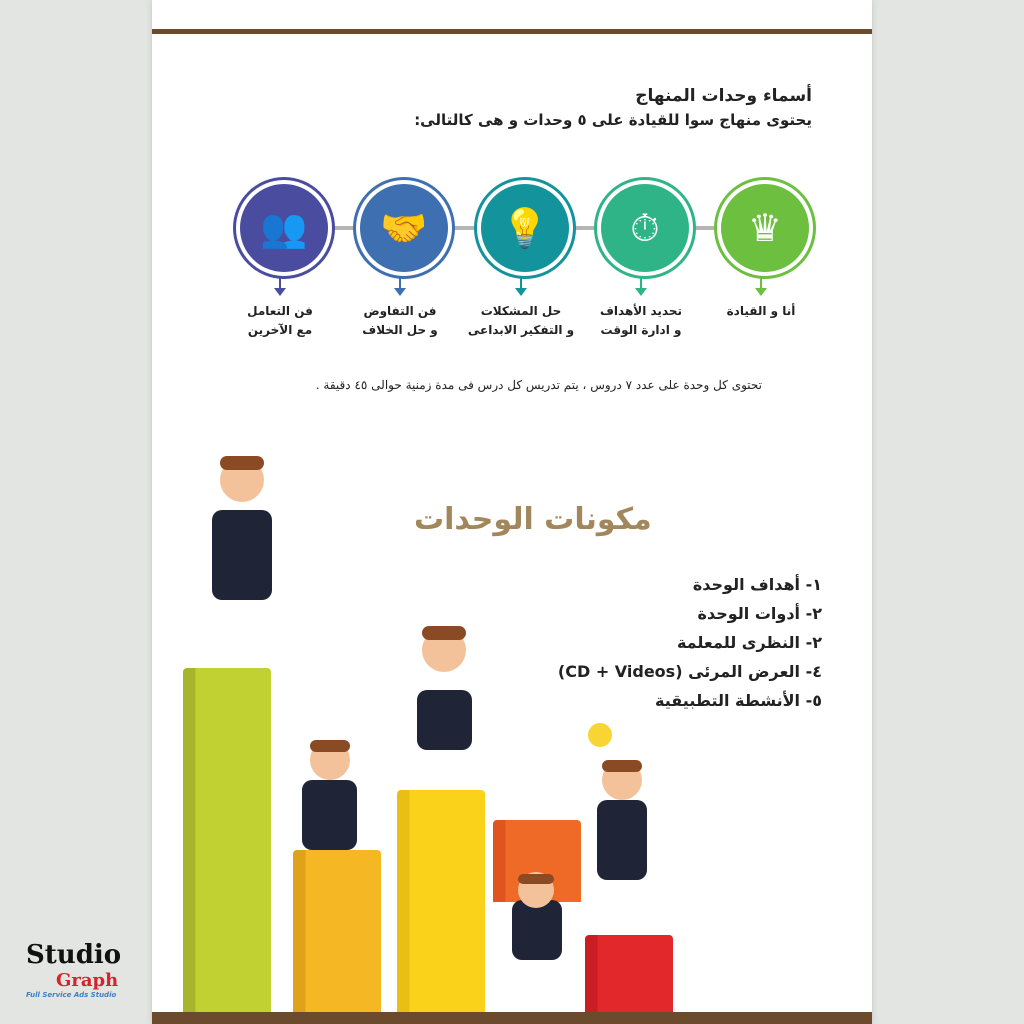  I want to click on green-bar, so click(227, 840).